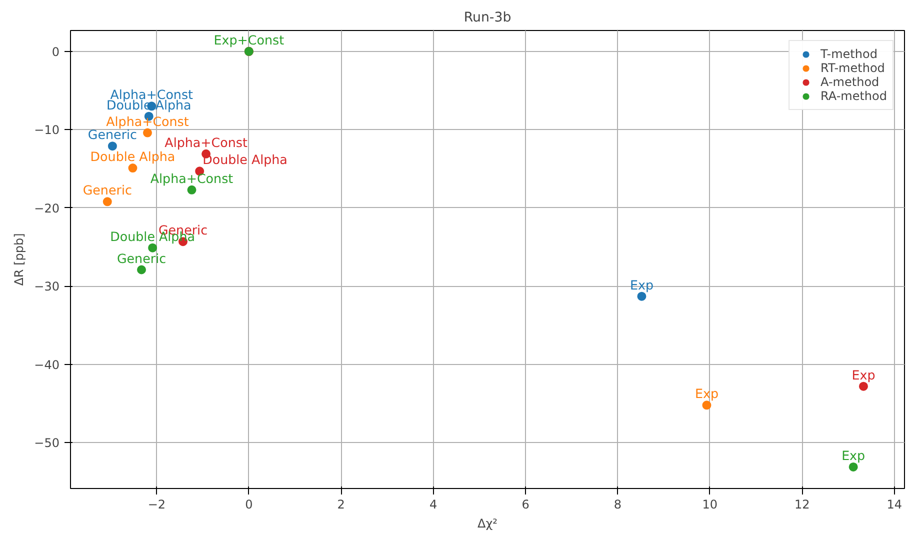  Describe the element at coordinates (47, 443) in the screenshot. I see `y-tick-label: −50` at that location.